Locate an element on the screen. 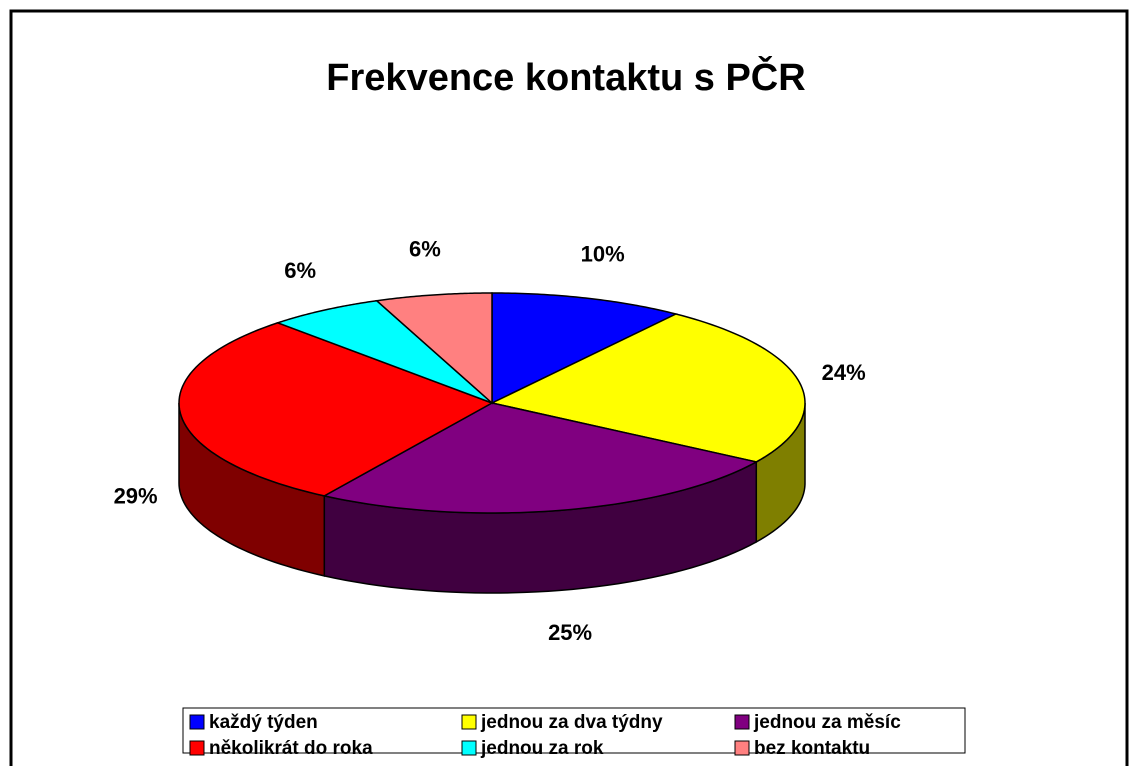 The height and width of the screenshot is (766, 1136). data-label: 29% is located at coordinates (136, 495).